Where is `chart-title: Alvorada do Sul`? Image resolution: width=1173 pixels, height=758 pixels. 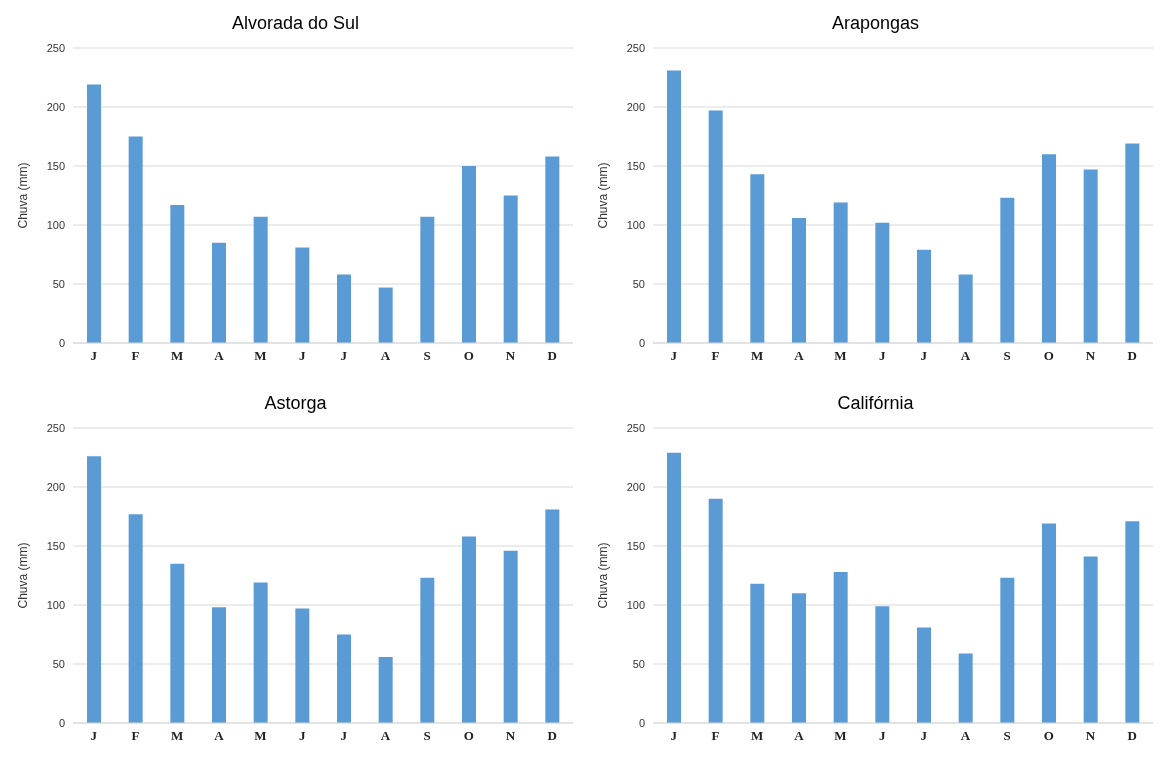 chart-title: Alvorada do Sul is located at coordinates (295, 23).